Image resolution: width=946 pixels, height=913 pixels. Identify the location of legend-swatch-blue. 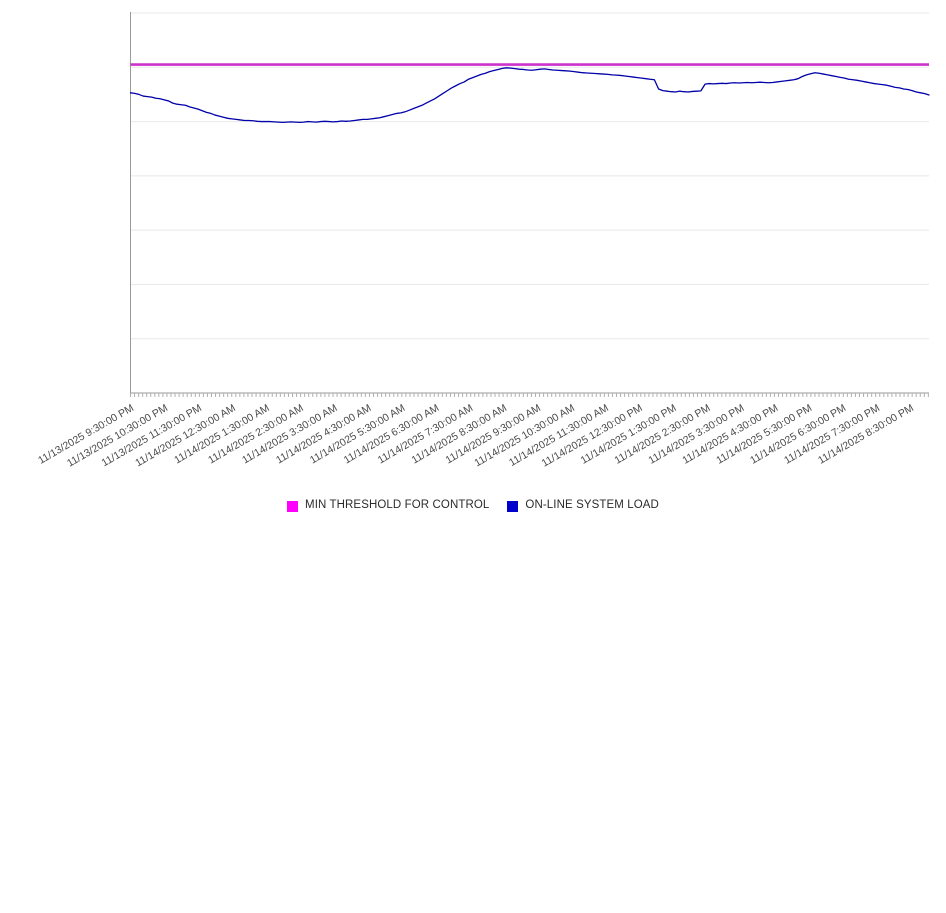
(513, 506).